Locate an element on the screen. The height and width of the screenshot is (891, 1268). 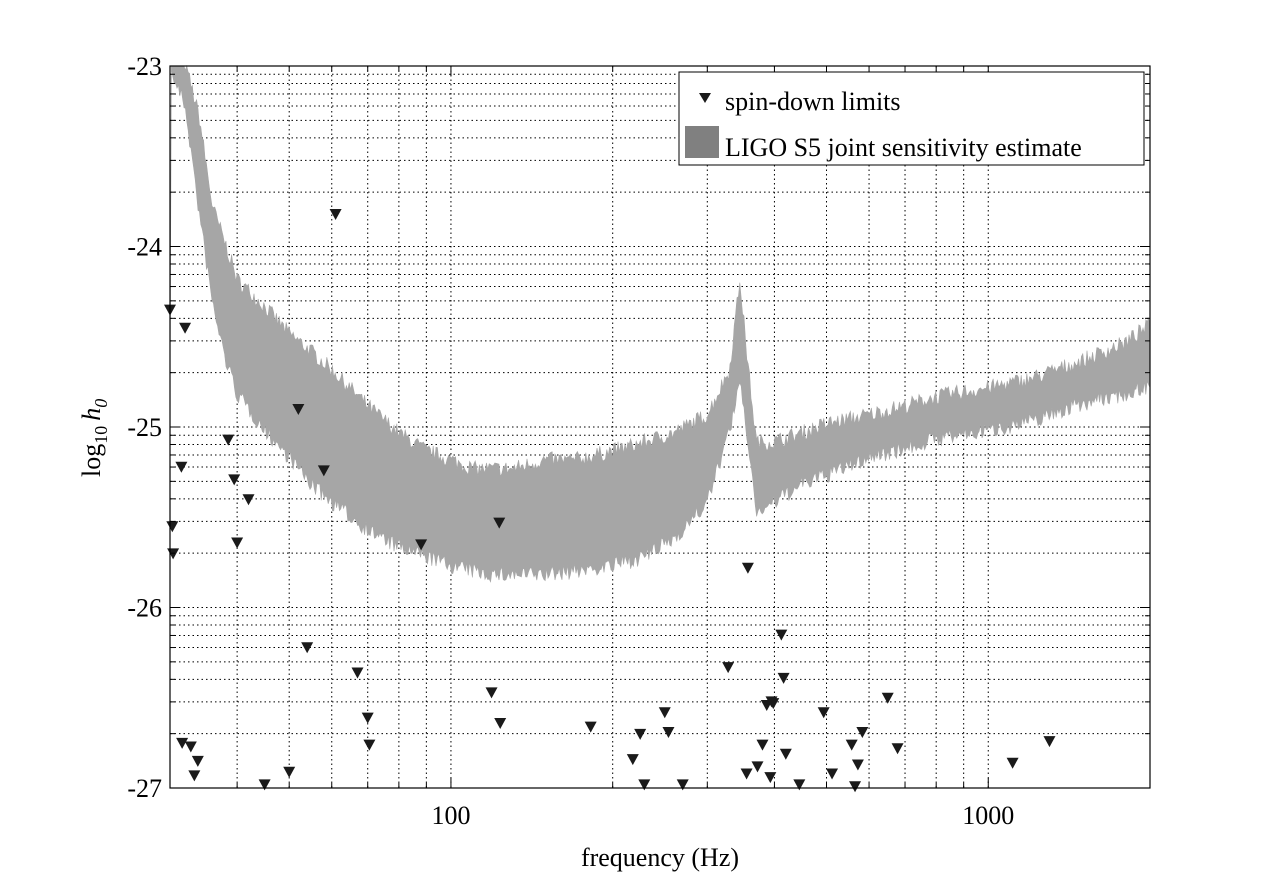
y-tick-label: -23 is located at coordinates (144, 66).